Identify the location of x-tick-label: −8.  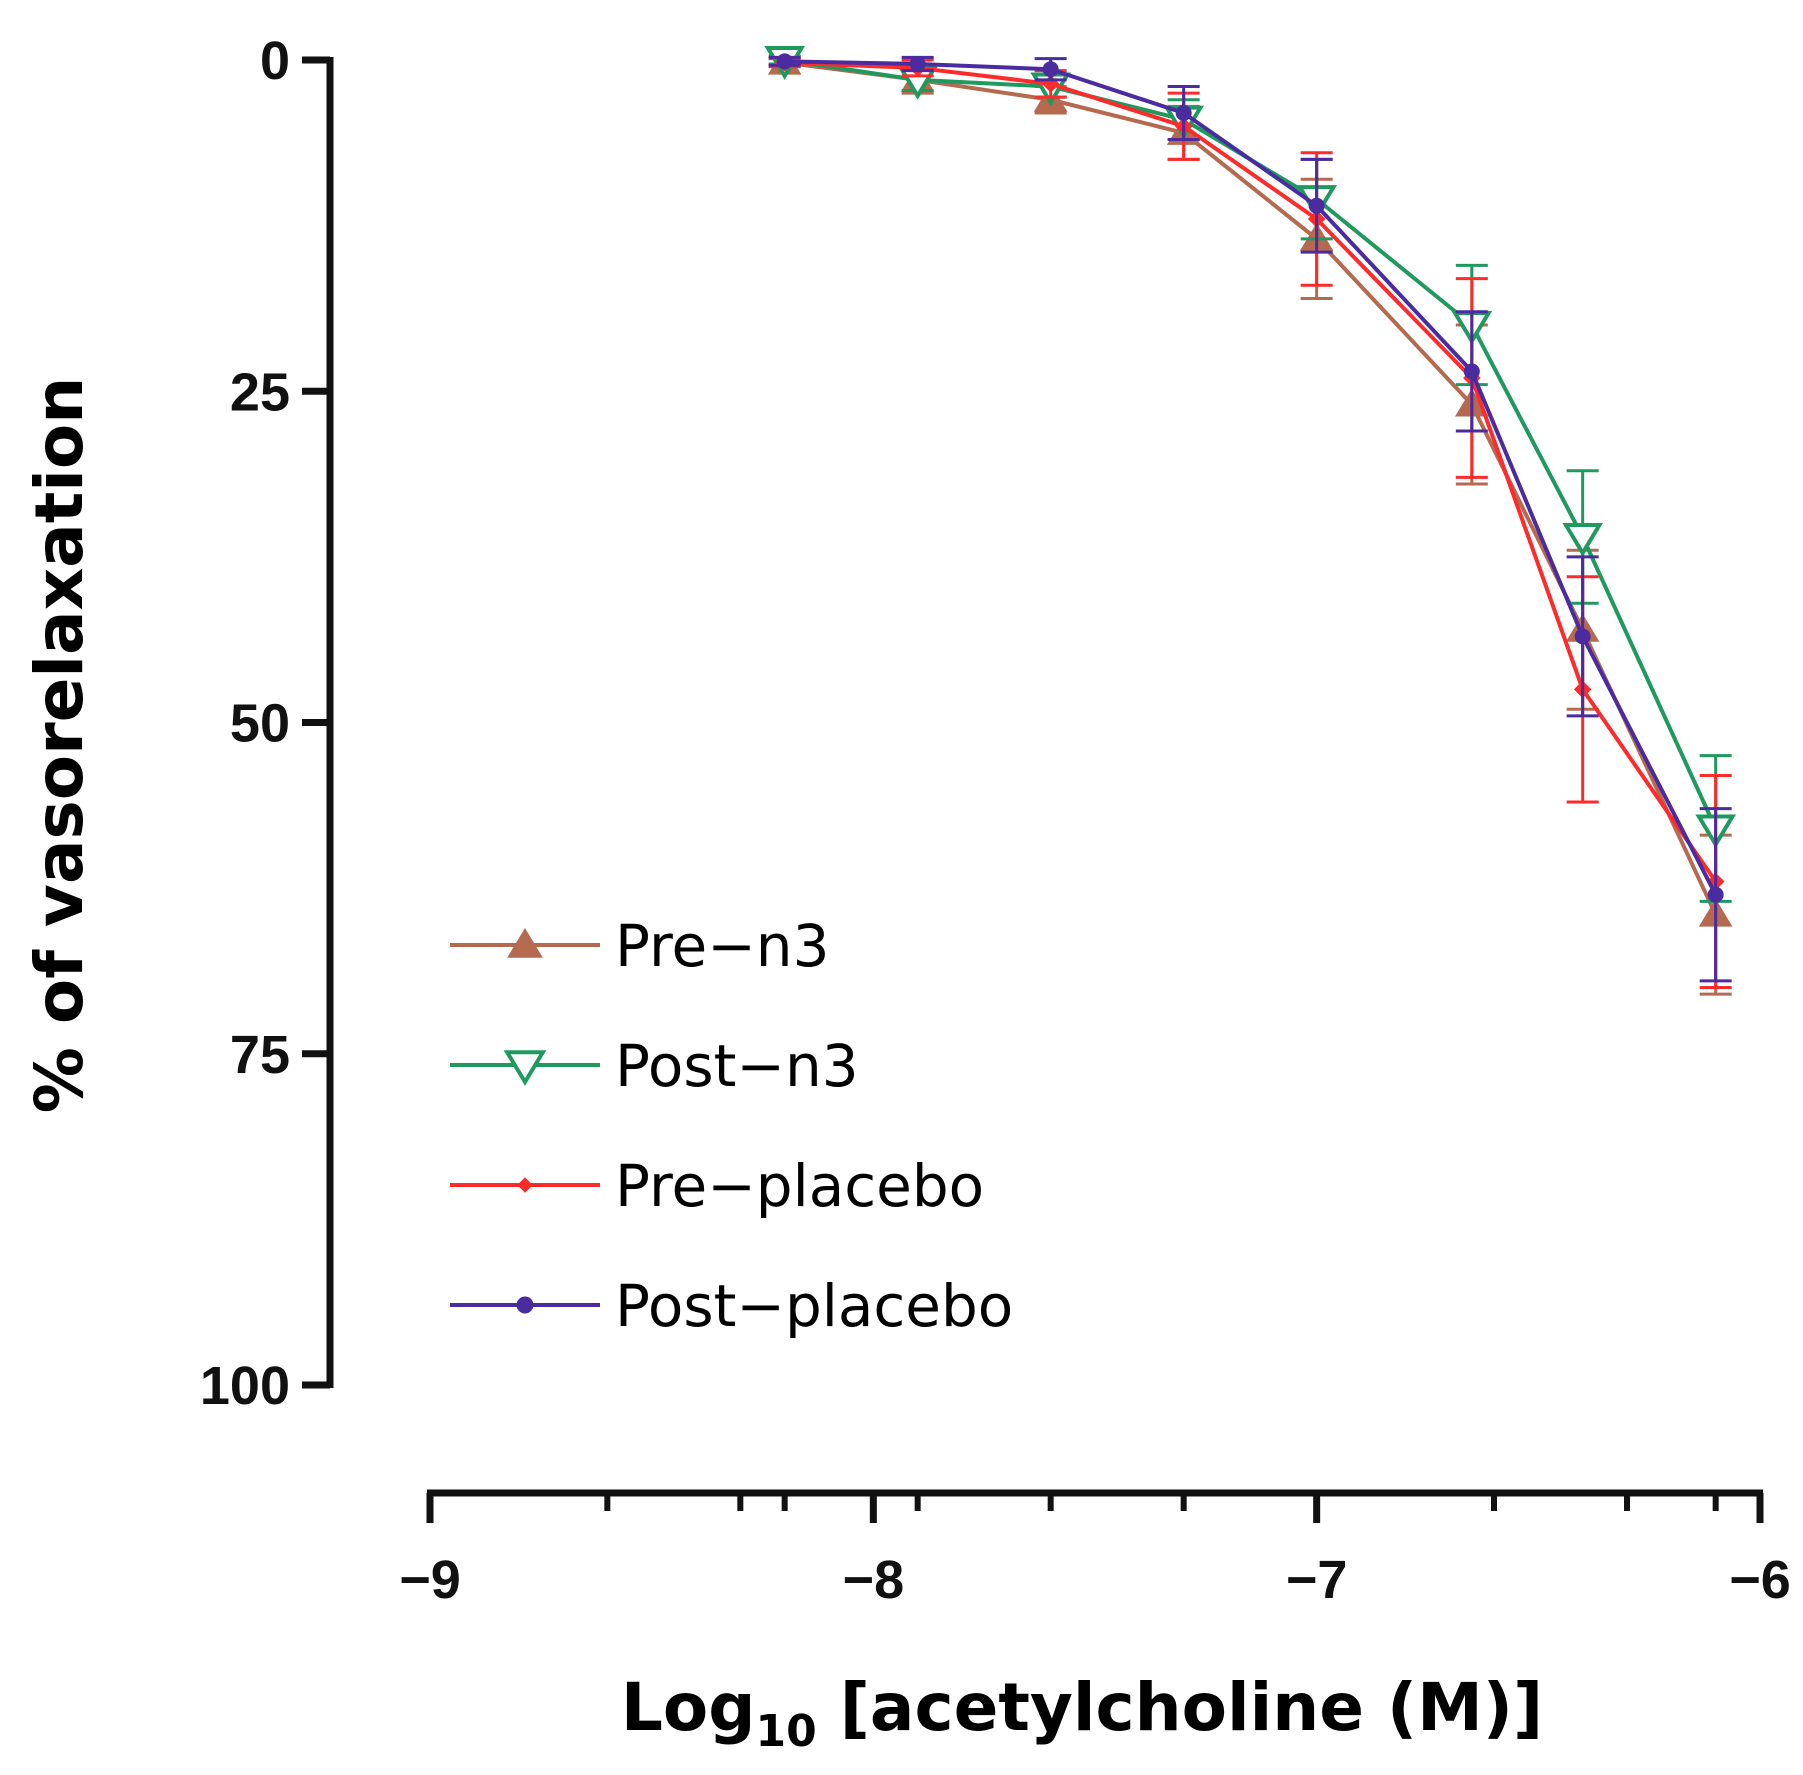
(874, 1580).